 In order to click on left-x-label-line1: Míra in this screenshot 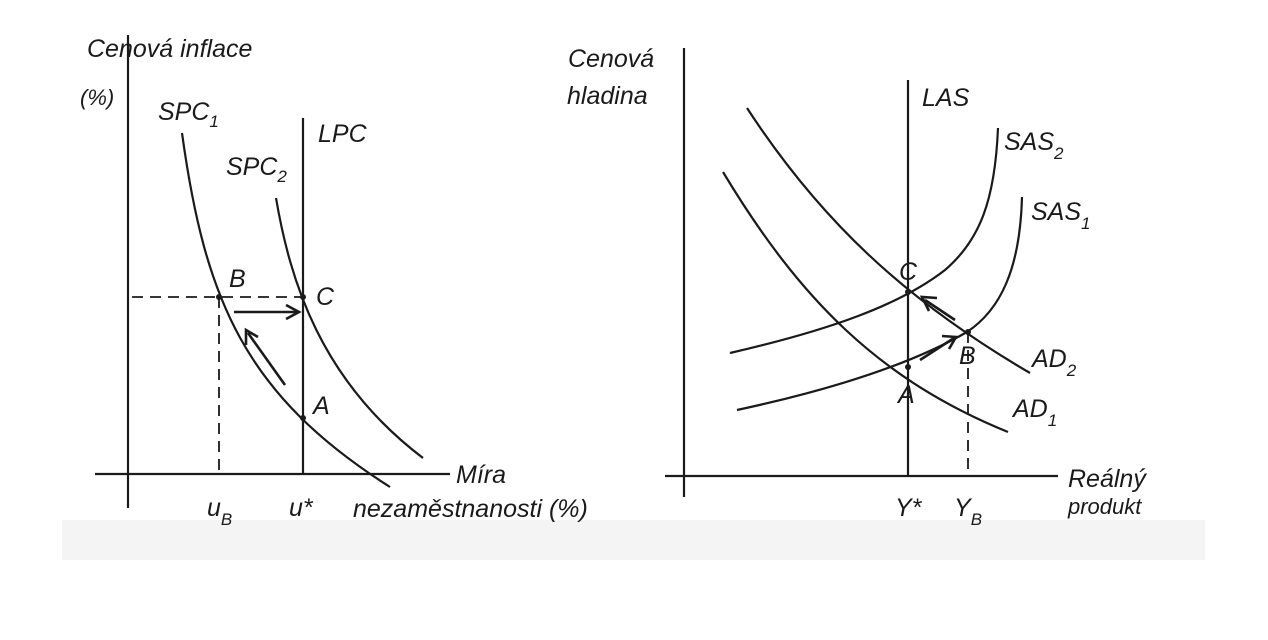, I will do `click(481, 475)`.